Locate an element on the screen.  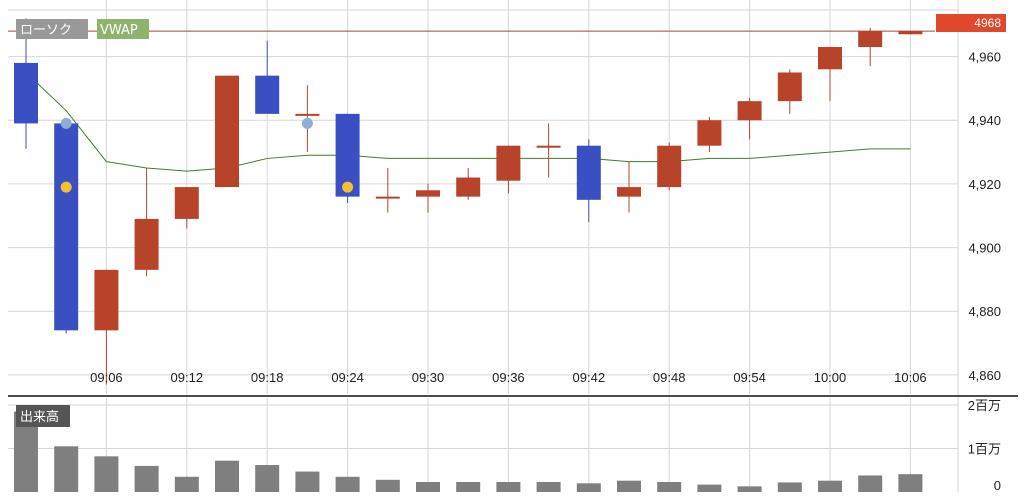
x-tick-label: 09:18 is located at coordinates (267, 377).